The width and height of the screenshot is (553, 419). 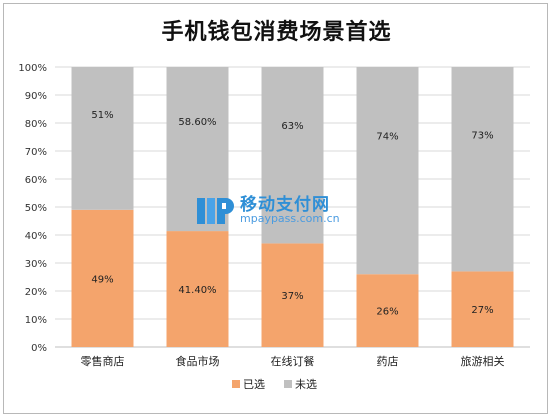 What do you see at coordinates (197, 122) in the screenshot?
I see `data-label: 58.60%` at bounding box center [197, 122].